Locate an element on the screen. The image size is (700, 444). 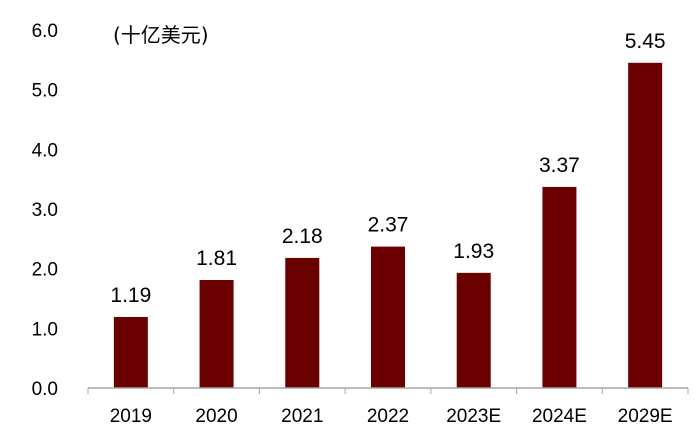
bar-2023E is located at coordinates (473, 330).